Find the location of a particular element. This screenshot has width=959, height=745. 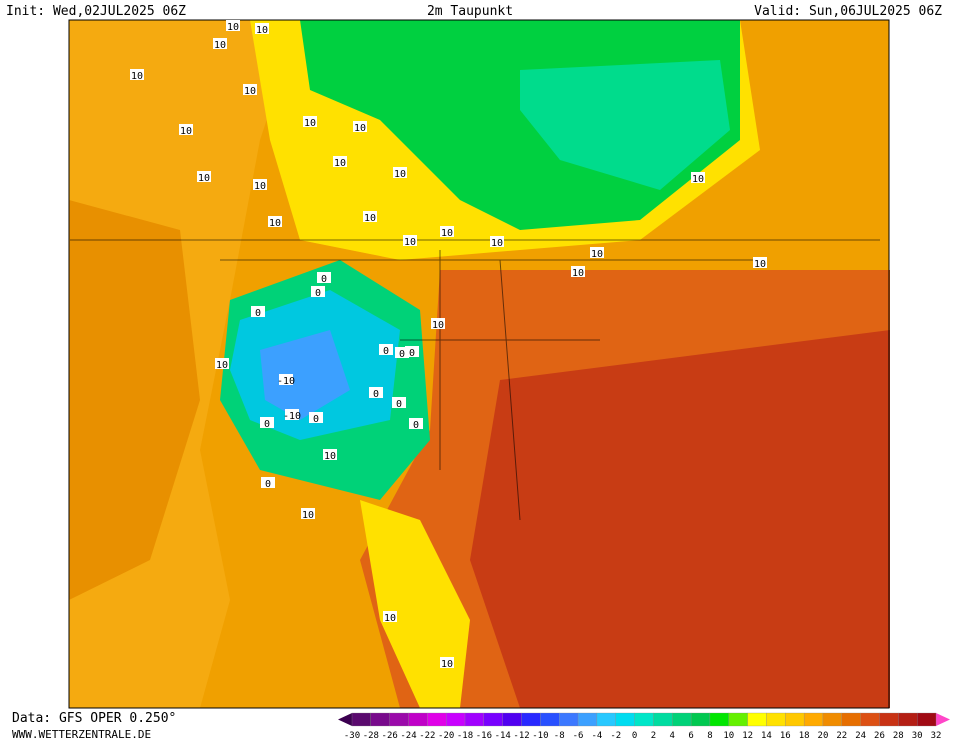

contour-label: -10 is located at coordinates (292, 416).